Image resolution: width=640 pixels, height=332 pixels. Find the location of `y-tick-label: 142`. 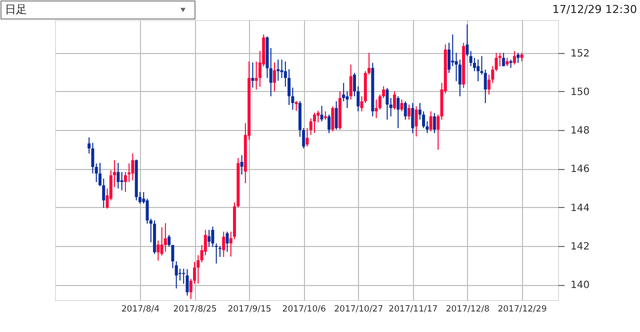

y-tick-label: 142 is located at coordinates (580, 246).